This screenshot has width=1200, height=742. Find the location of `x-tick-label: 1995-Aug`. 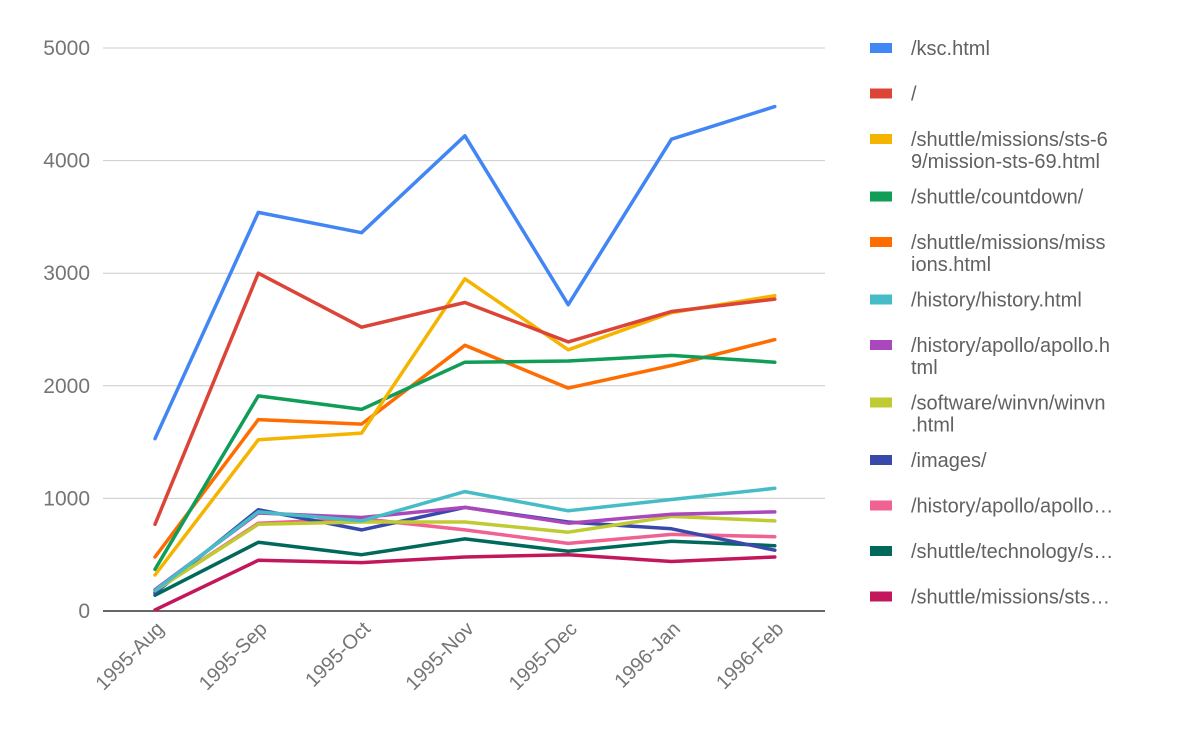

x-tick-label: 1995-Aug is located at coordinates (130, 656).